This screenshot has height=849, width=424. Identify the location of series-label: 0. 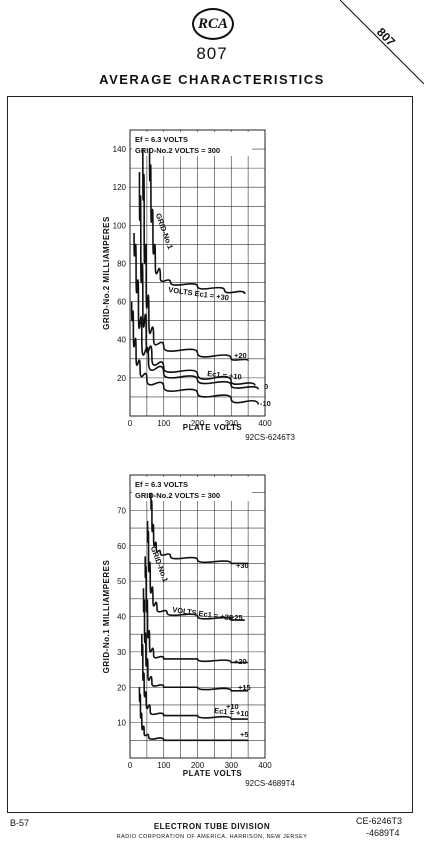
(266, 386).